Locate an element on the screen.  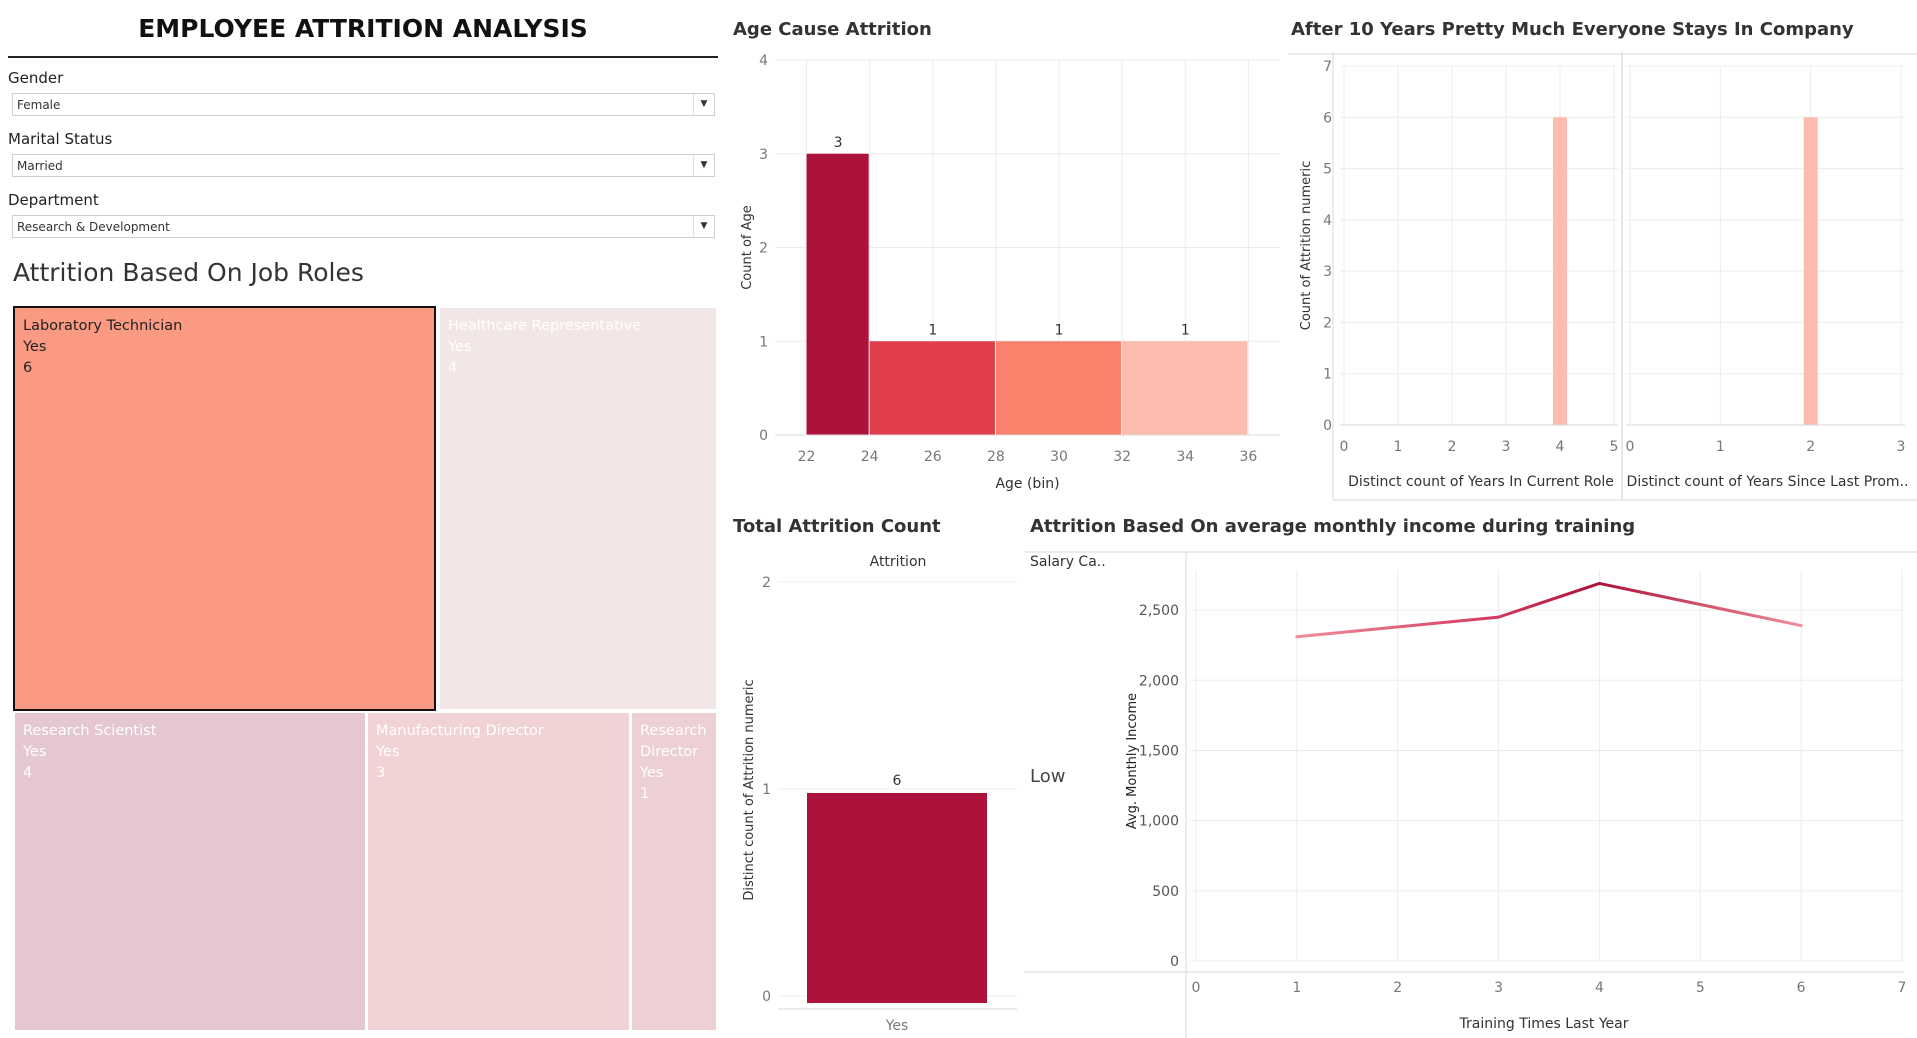
y-tick-label: 1,000 is located at coordinates (1159, 822).